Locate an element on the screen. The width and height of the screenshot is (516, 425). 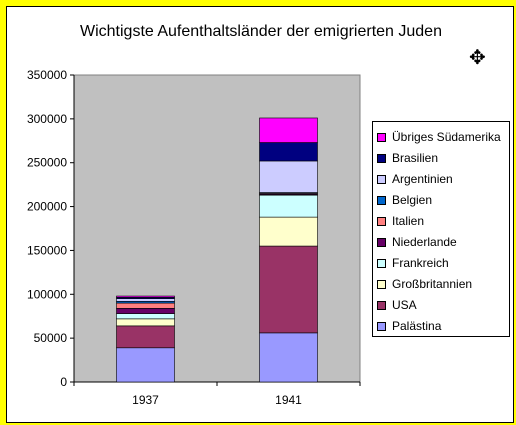
legend-label: Brasilien is located at coordinates (415, 158).